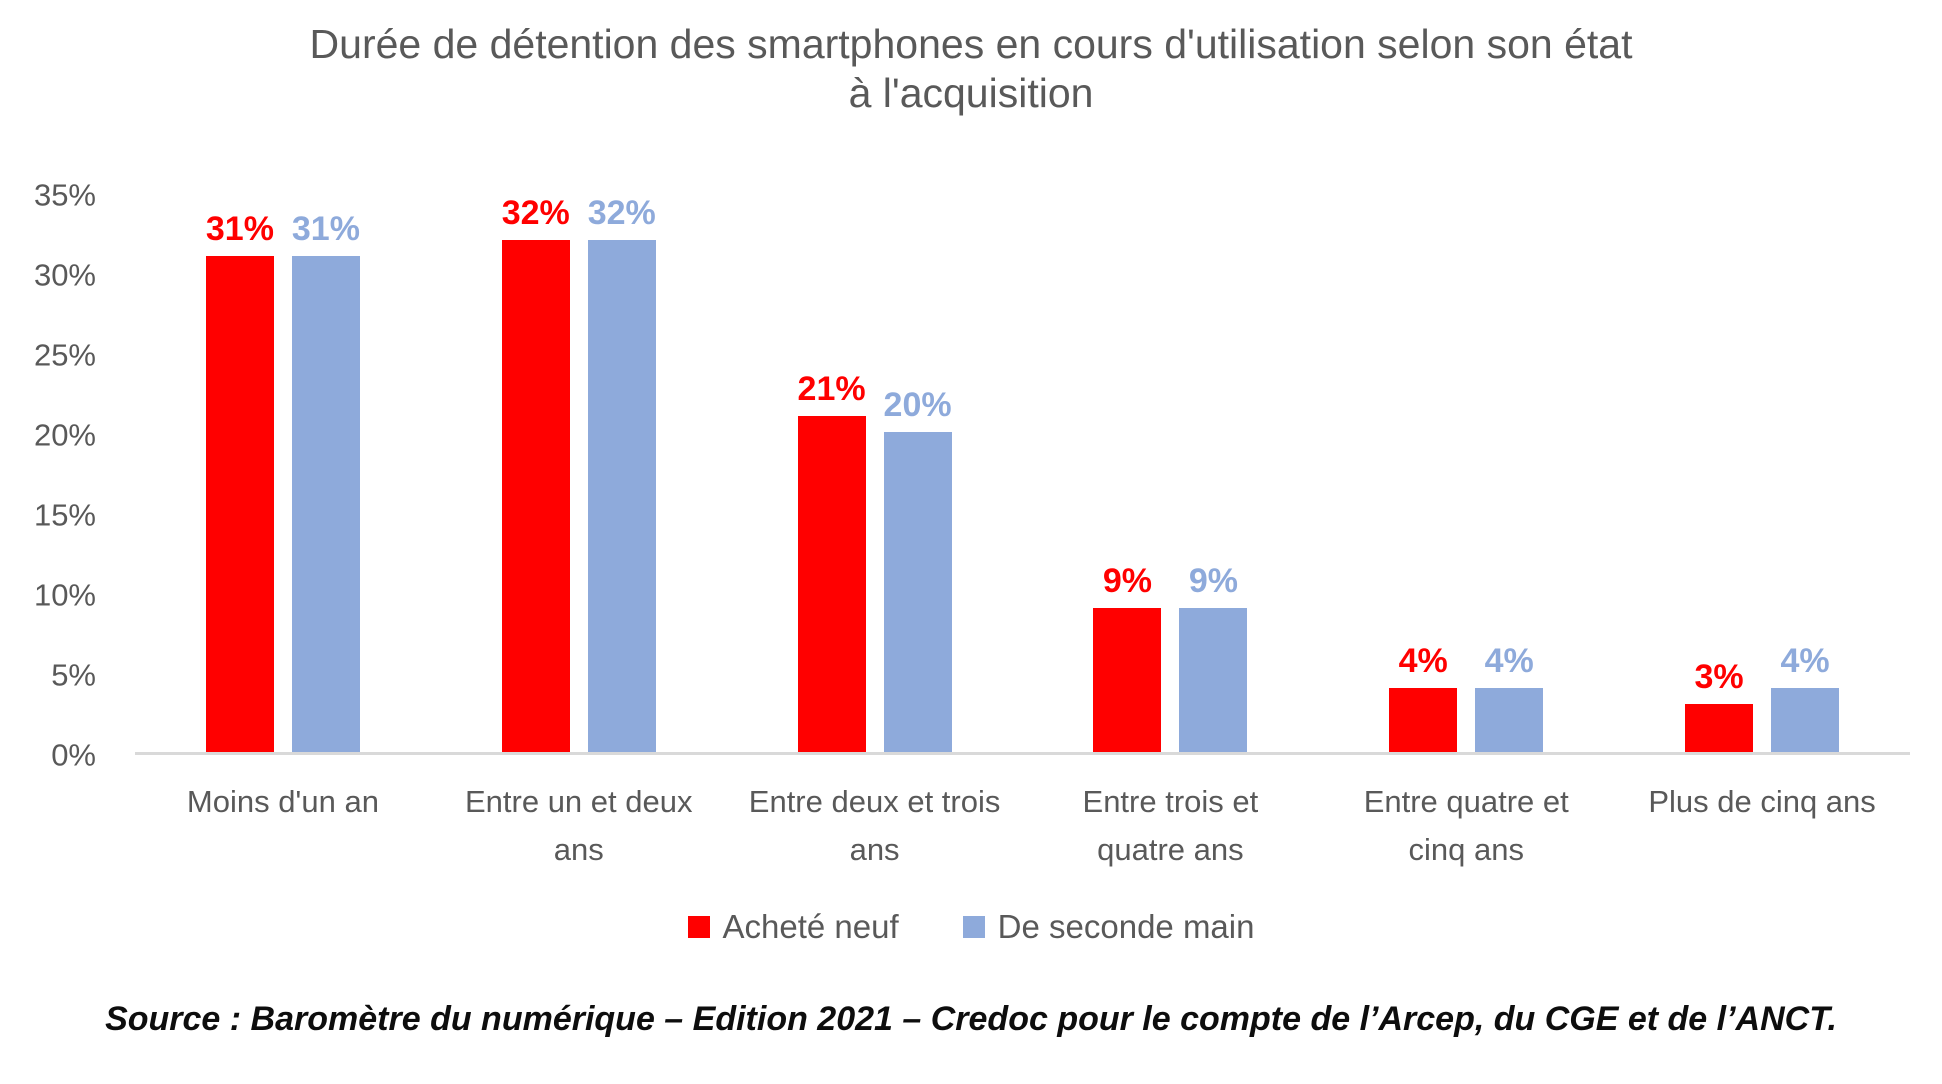 This screenshot has width=1942, height=1084. Describe the element at coordinates (73, 675) in the screenshot. I see `y-axis-tick-label: 5%` at that location.